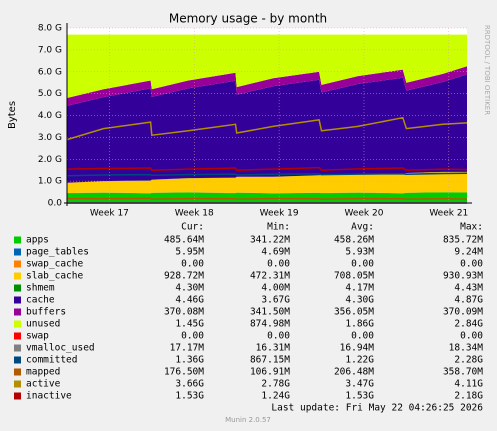  I want to click on column-header: Avg:, so click(362, 227).